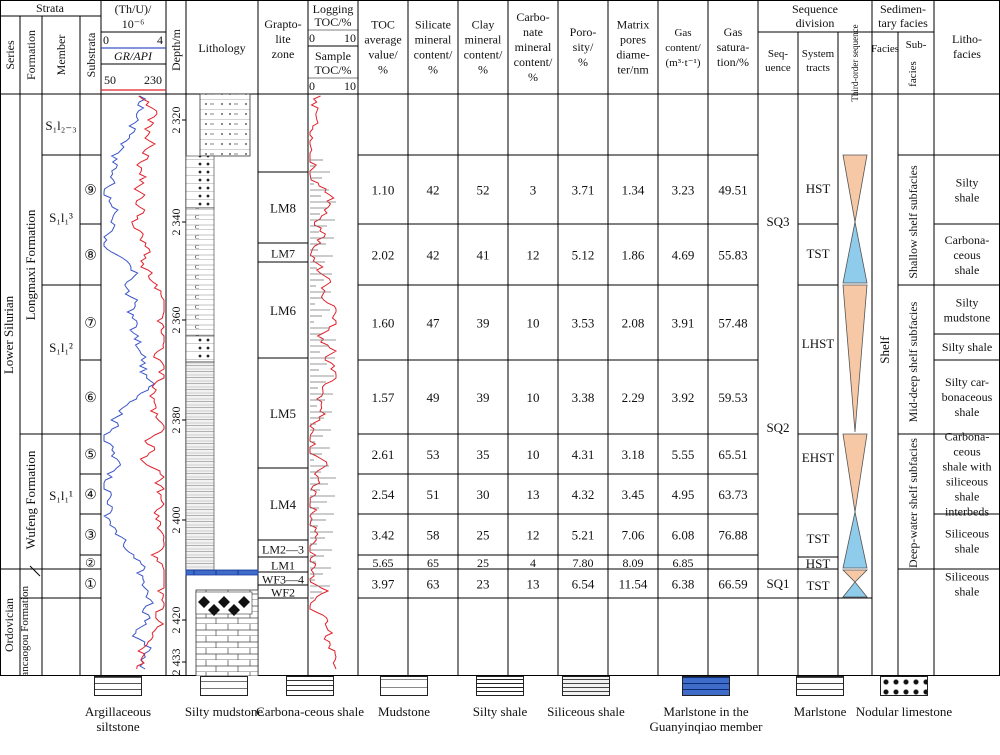  What do you see at coordinates (383, 70) in the screenshot?
I see `toc-header-line: %` at bounding box center [383, 70].